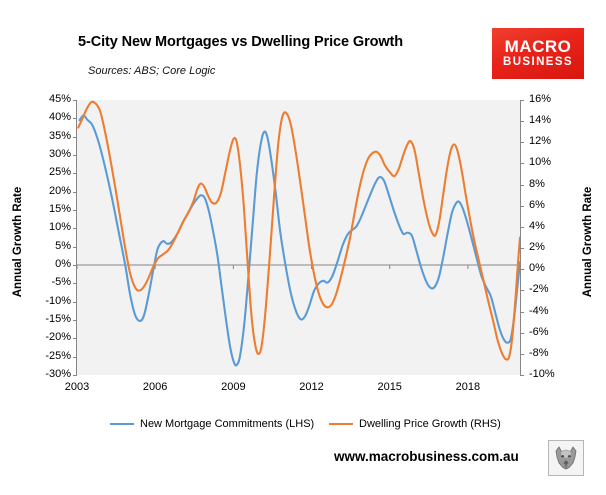 Image resolution: width=606 pixels, height=495 pixels. I want to click on y-tick-left-5: -5%, so click(61, 282).